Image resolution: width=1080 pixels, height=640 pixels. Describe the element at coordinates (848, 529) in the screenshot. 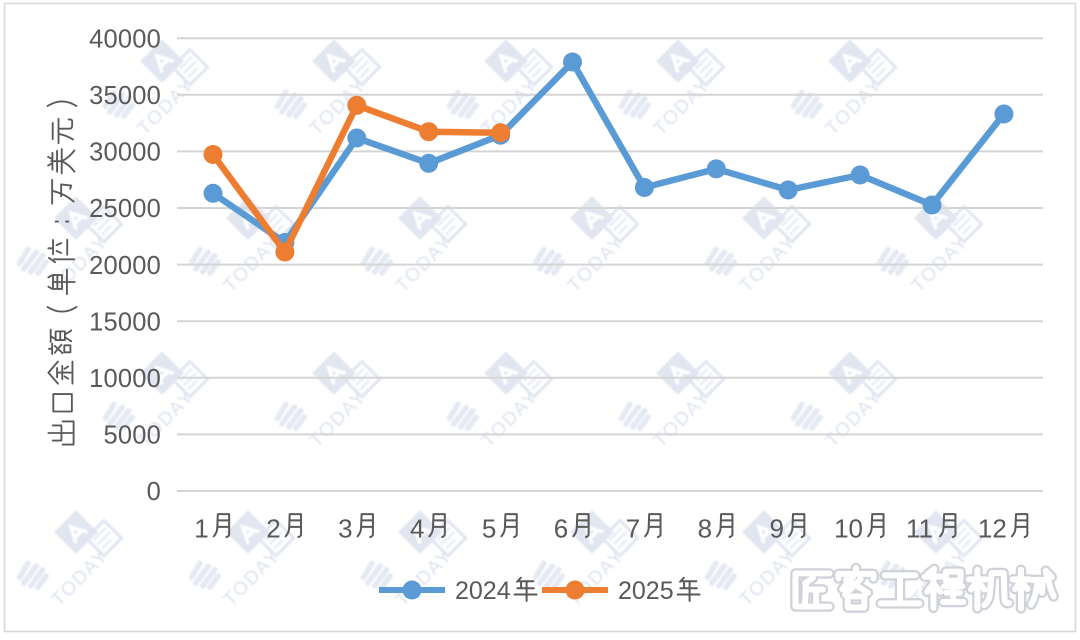

I see `svg-text: 10` at that location.